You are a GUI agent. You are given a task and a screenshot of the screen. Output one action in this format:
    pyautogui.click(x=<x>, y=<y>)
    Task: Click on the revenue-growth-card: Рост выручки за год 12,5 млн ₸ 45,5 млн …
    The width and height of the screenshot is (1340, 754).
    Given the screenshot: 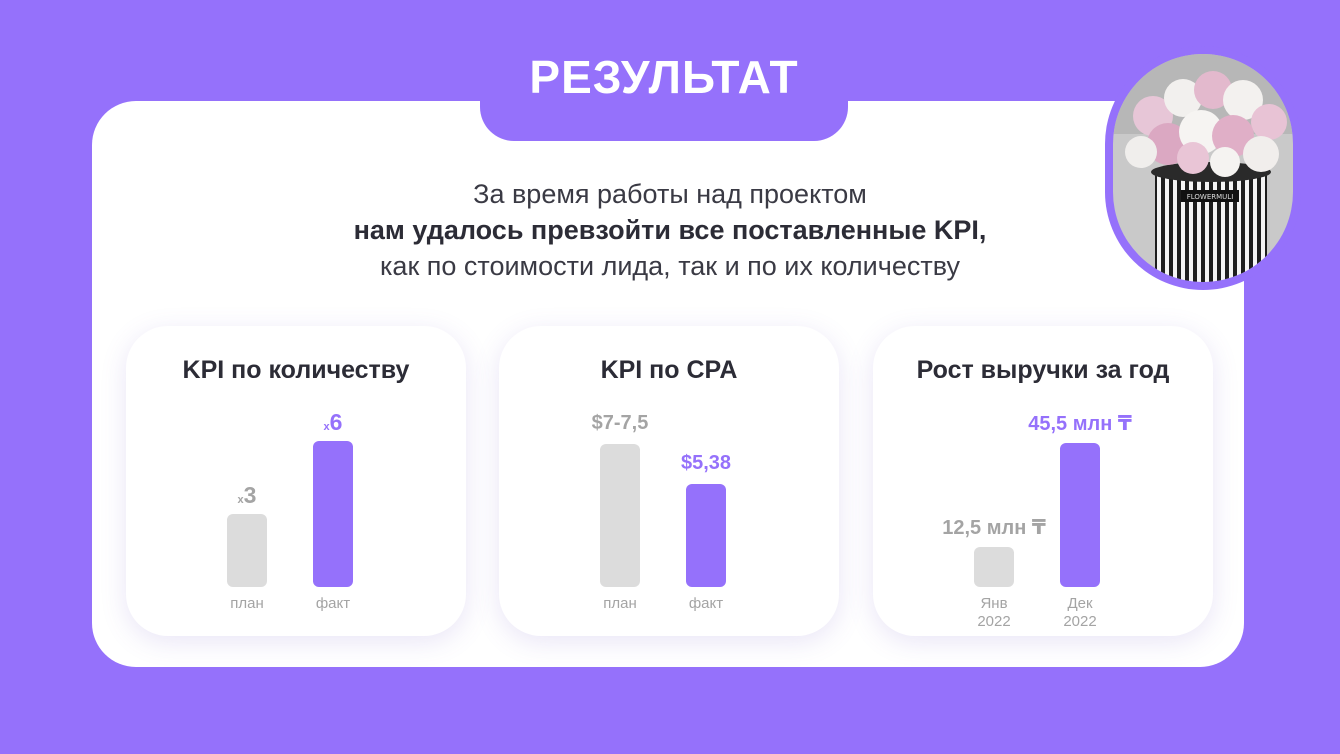 What is the action you would take?
    pyautogui.click(x=1043, y=481)
    